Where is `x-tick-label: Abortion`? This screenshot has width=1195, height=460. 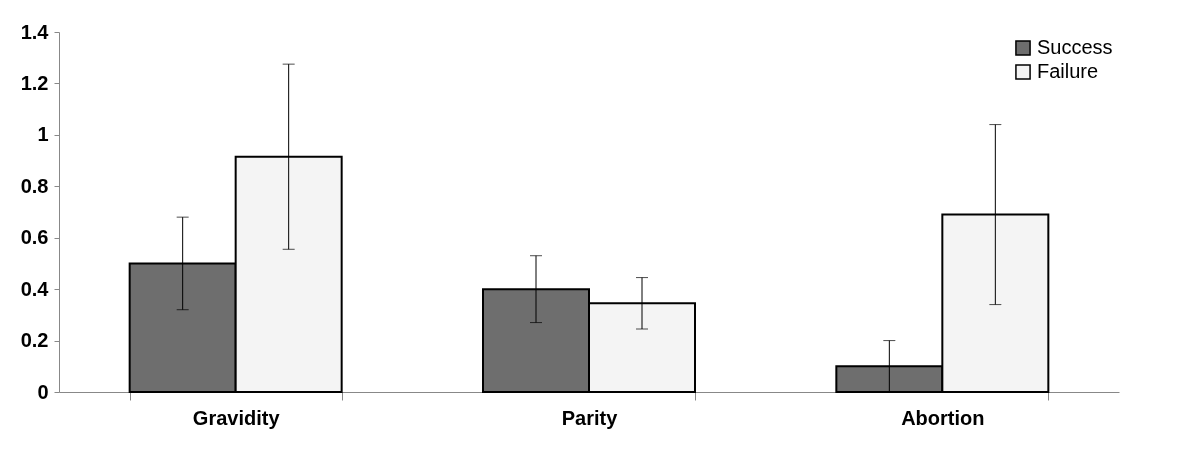
x-tick-label: Abortion is located at coordinates (943, 417).